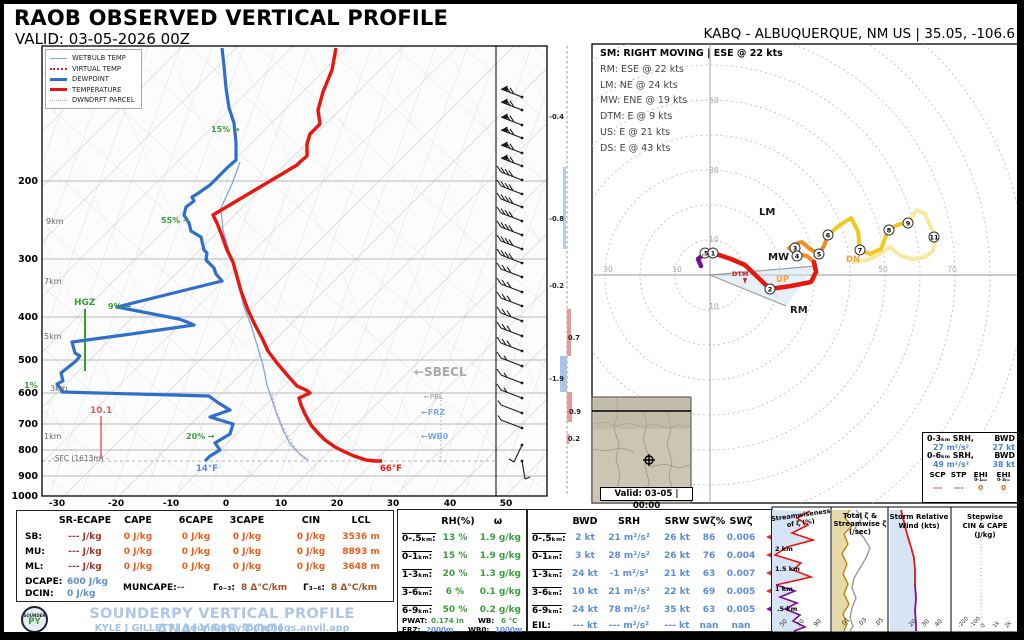  I want to click on pwat-value: 0.174 in, so click(447, 620).